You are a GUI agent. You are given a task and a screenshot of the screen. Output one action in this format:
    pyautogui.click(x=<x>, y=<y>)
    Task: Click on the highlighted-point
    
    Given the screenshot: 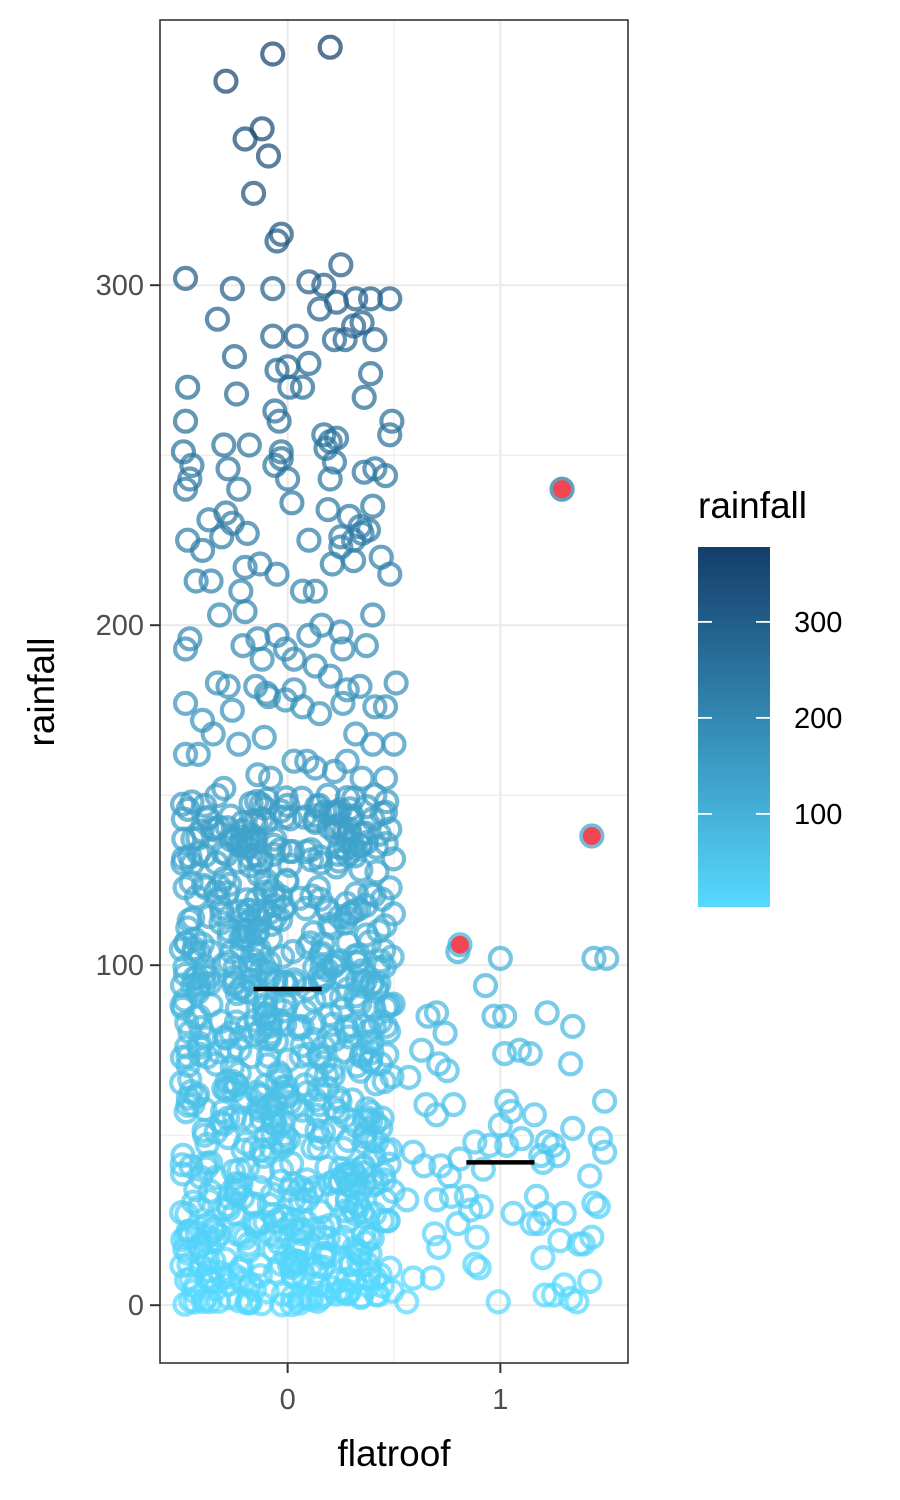 What is the action you would take?
    pyautogui.click(x=459, y=944)
    